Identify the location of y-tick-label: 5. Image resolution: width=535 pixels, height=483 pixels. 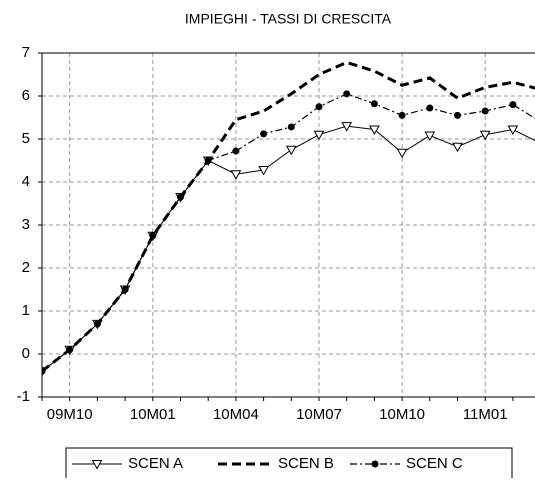
(26, 138).